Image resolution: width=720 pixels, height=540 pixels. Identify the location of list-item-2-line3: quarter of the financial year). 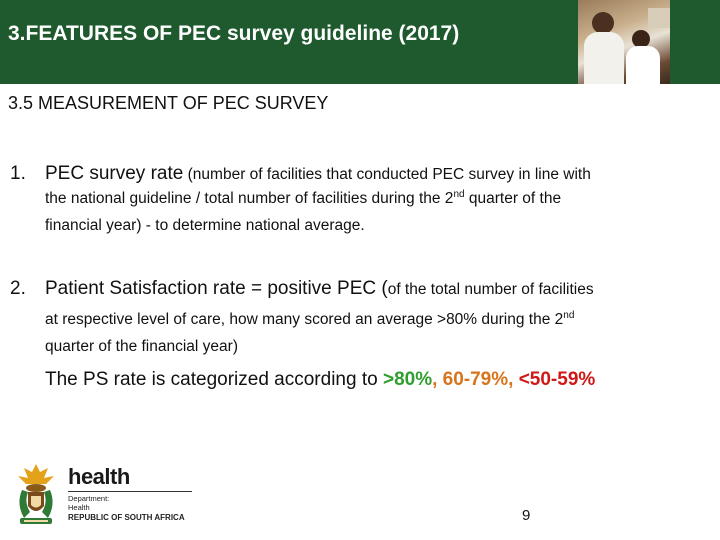
(141, 346).